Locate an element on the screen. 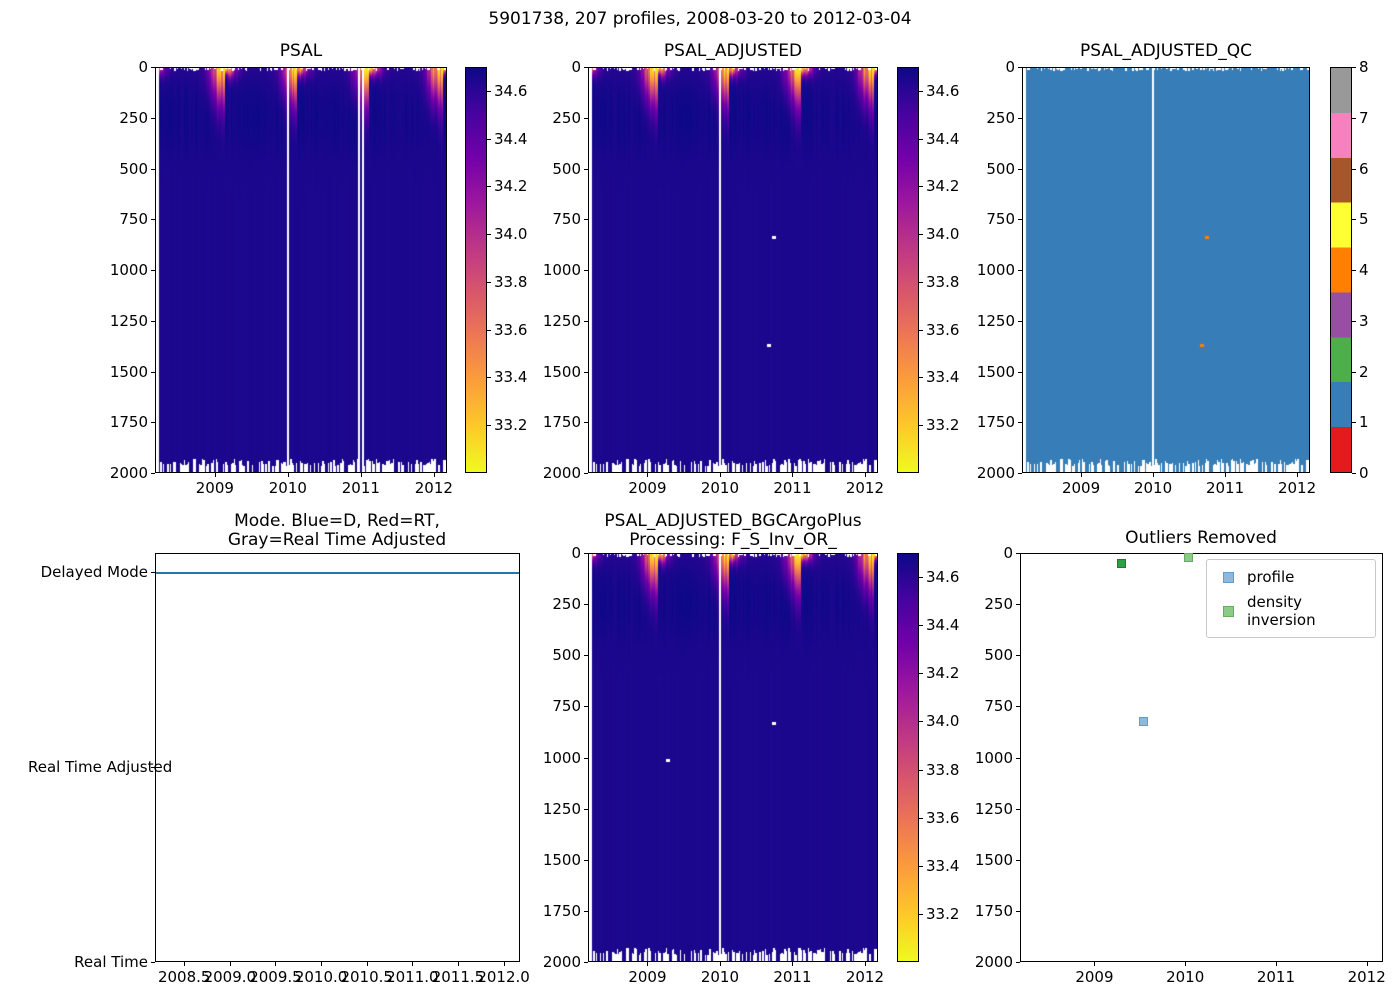 The height and width of the screenshot is (1000, 1400). legend: profile density inversion is located at coordinates (1291, 598).